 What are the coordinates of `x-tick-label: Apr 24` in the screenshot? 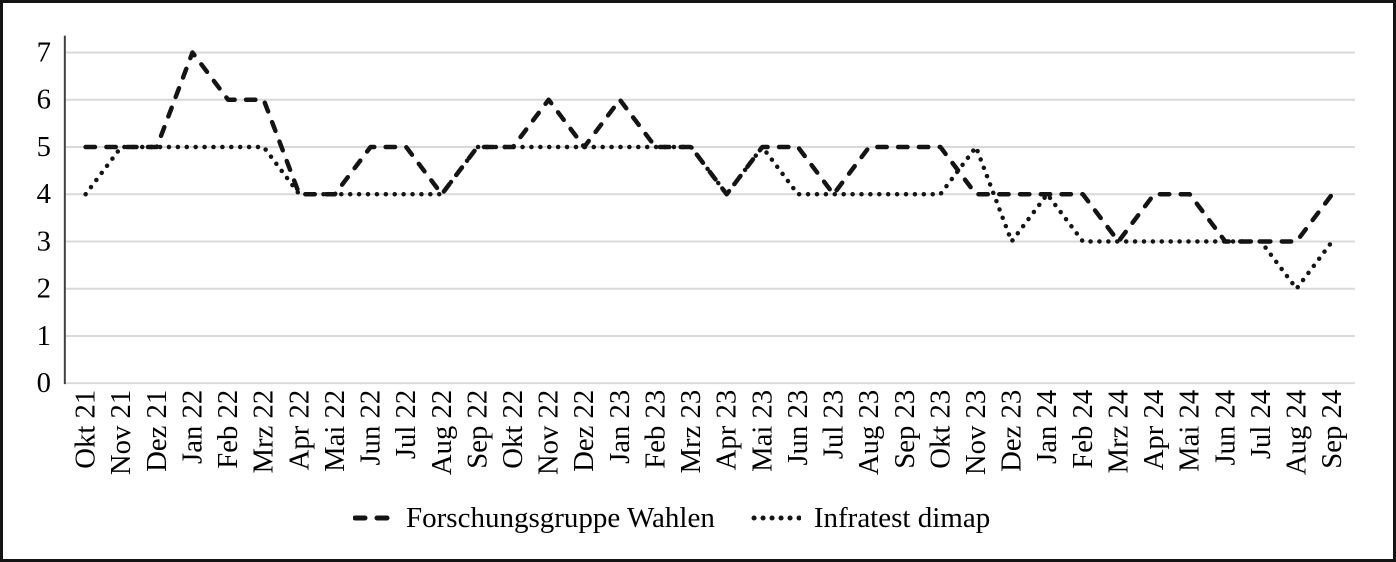 It's located at (1154, 430).